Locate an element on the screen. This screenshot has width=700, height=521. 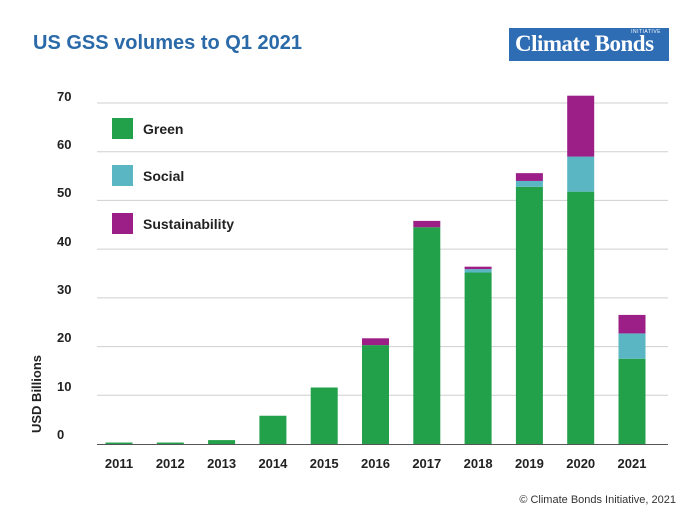
legend-swatch-green is located at coordinates (122, 128).